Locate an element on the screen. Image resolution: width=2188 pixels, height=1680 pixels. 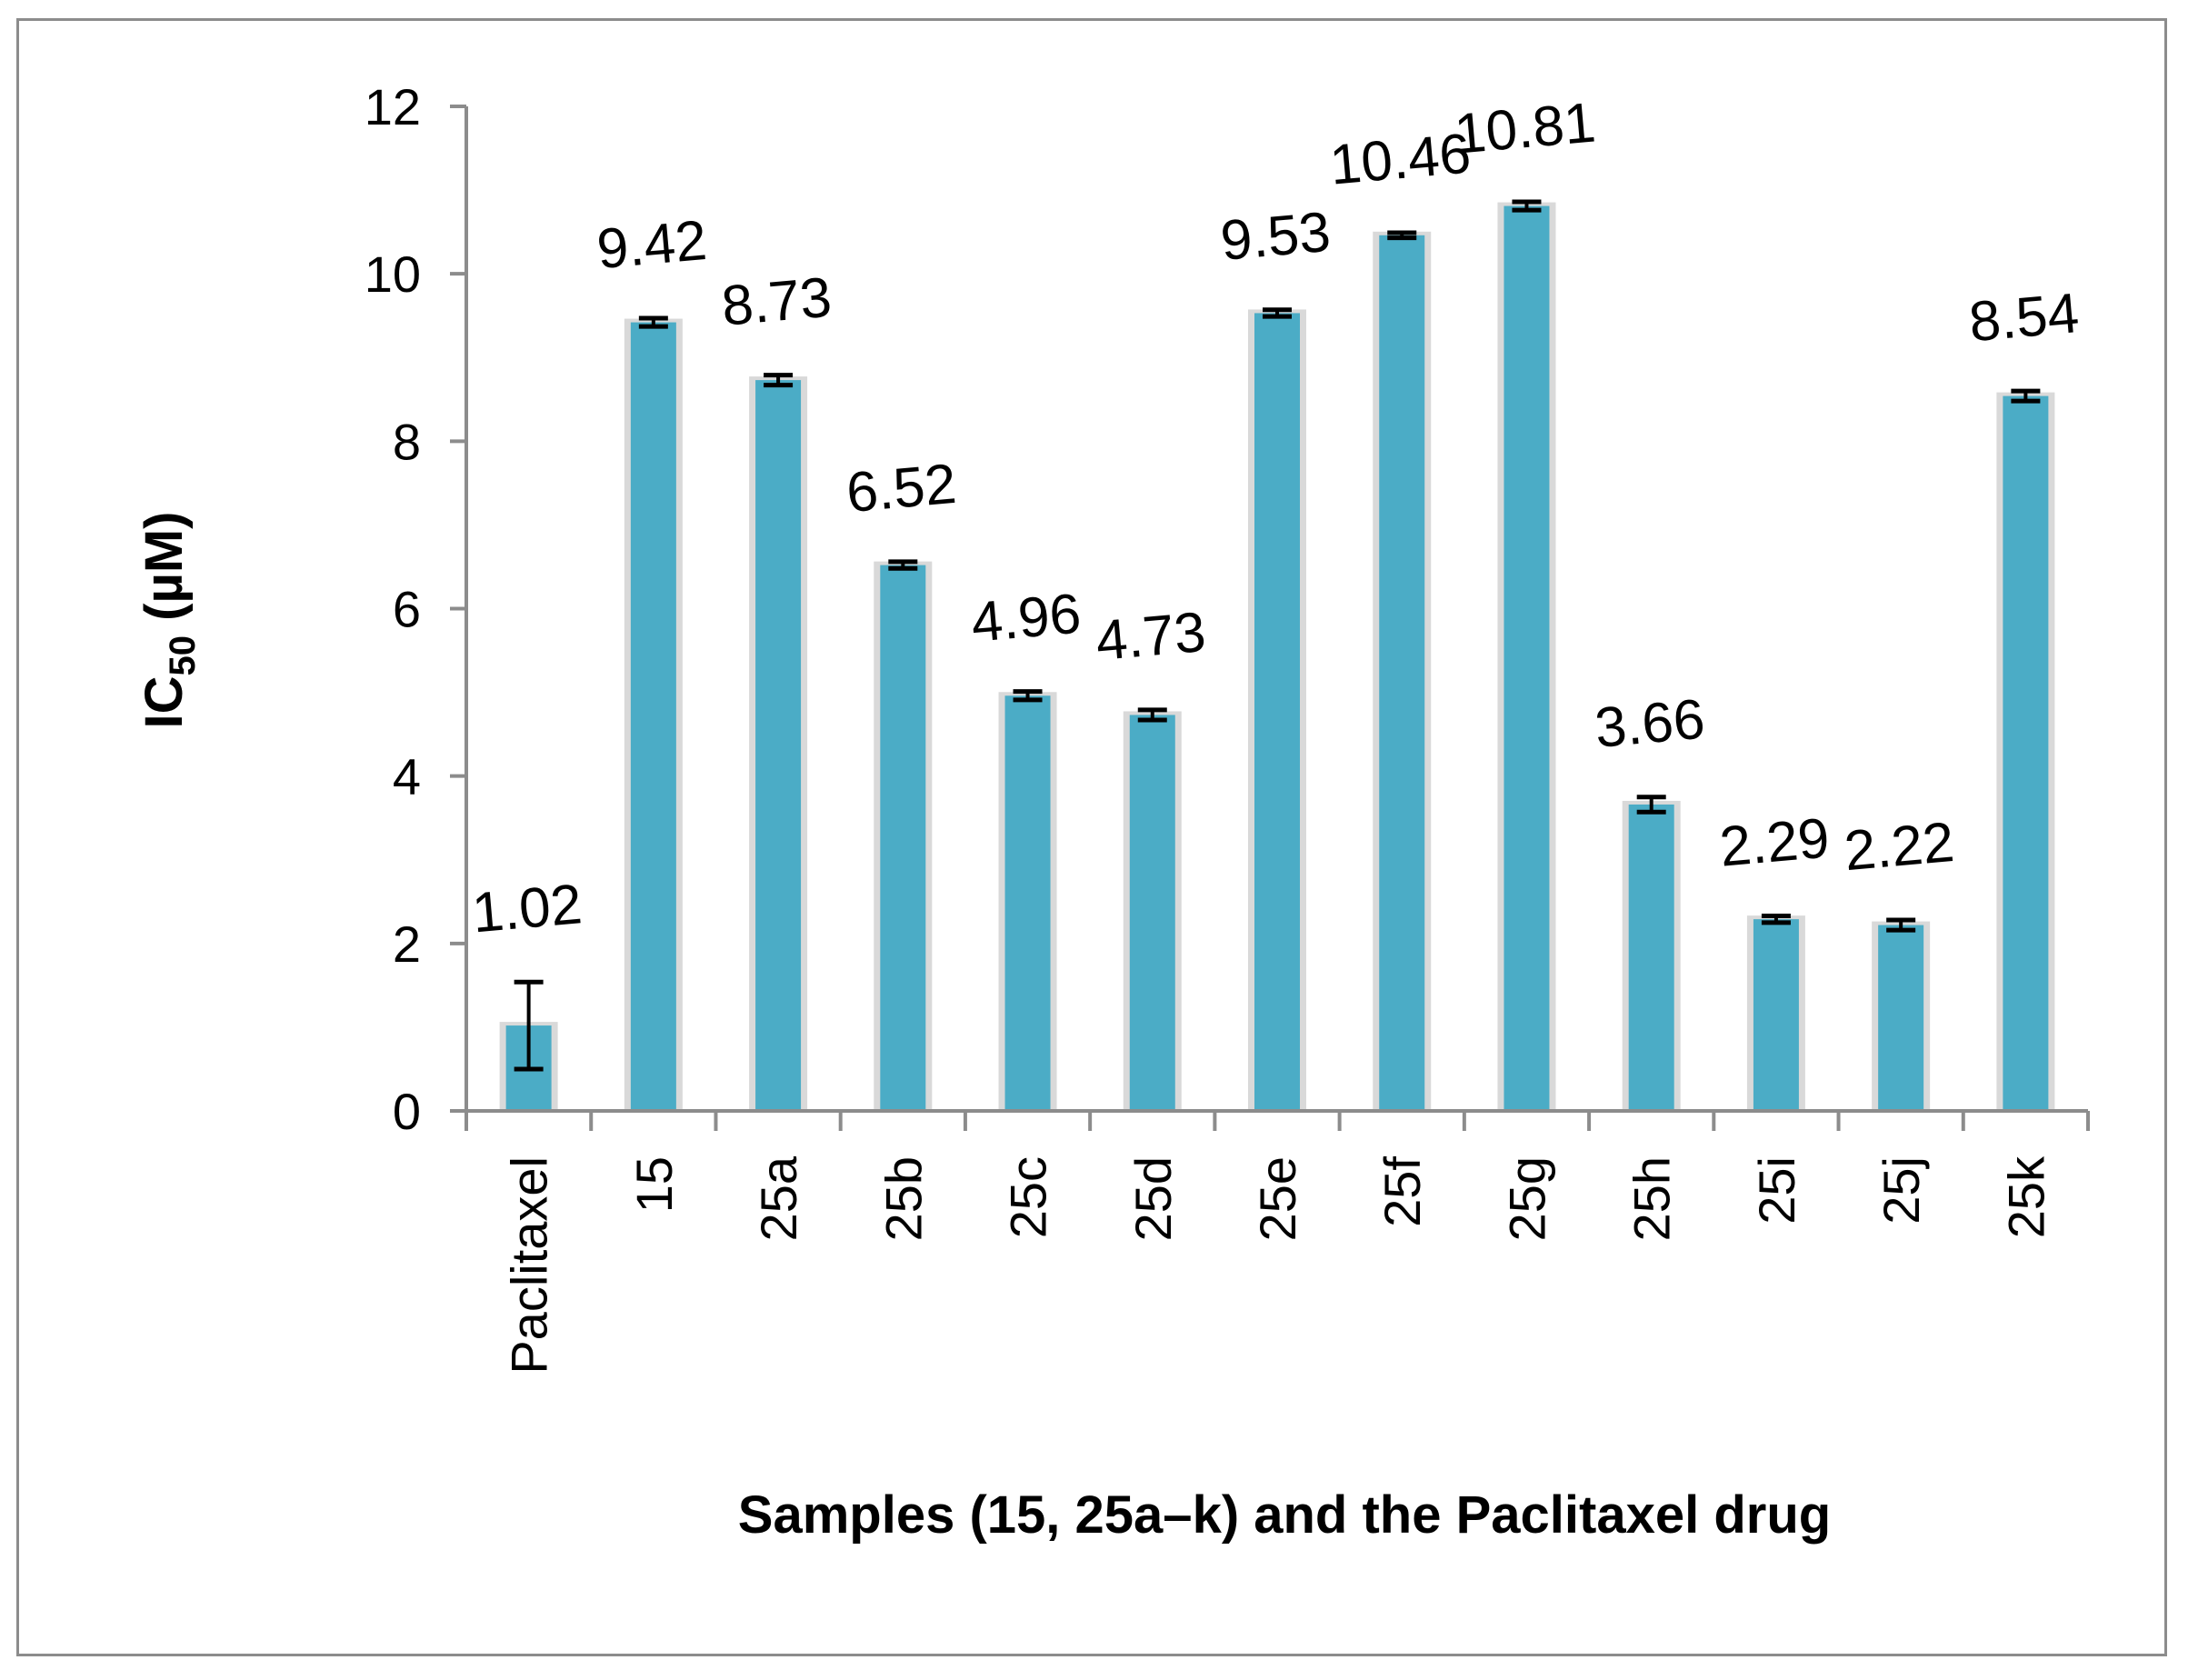
y-tick-label: 4 is located at coordinates (407, 776).